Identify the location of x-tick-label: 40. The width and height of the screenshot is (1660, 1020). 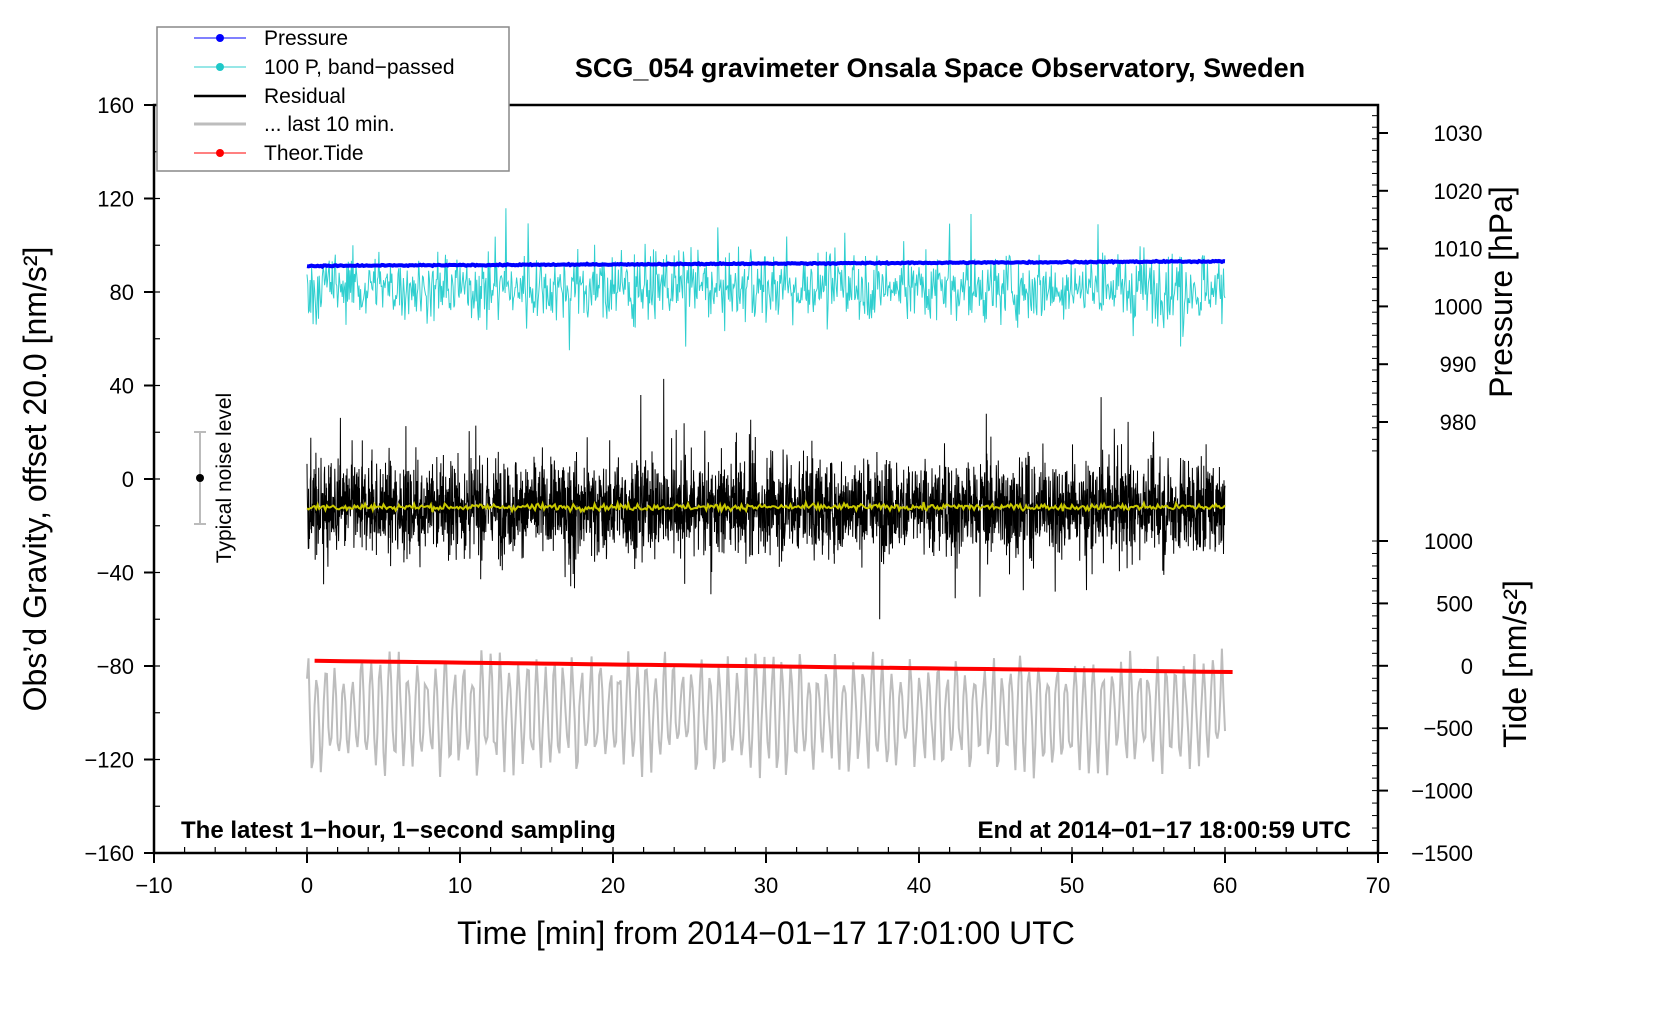
(919, 885).